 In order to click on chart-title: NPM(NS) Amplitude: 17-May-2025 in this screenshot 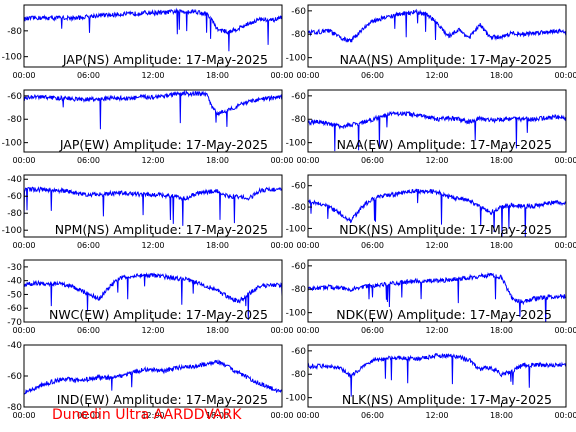, I will do `click(161, 229)`.